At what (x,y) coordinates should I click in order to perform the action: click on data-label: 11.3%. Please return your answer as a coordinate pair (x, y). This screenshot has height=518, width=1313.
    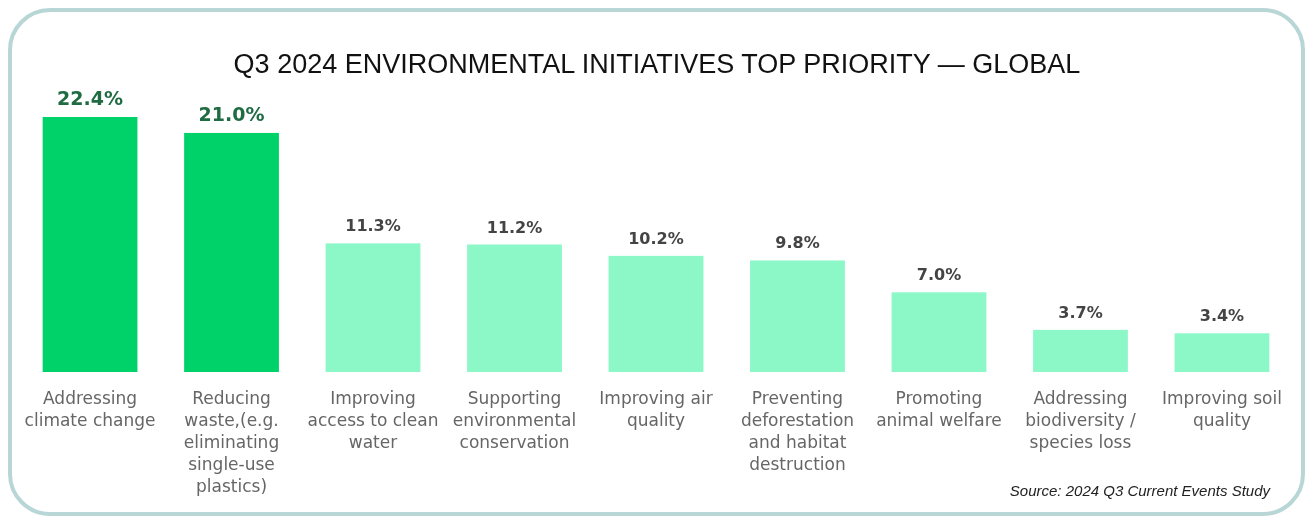
    Looking at the image, I should click on (373, 226).